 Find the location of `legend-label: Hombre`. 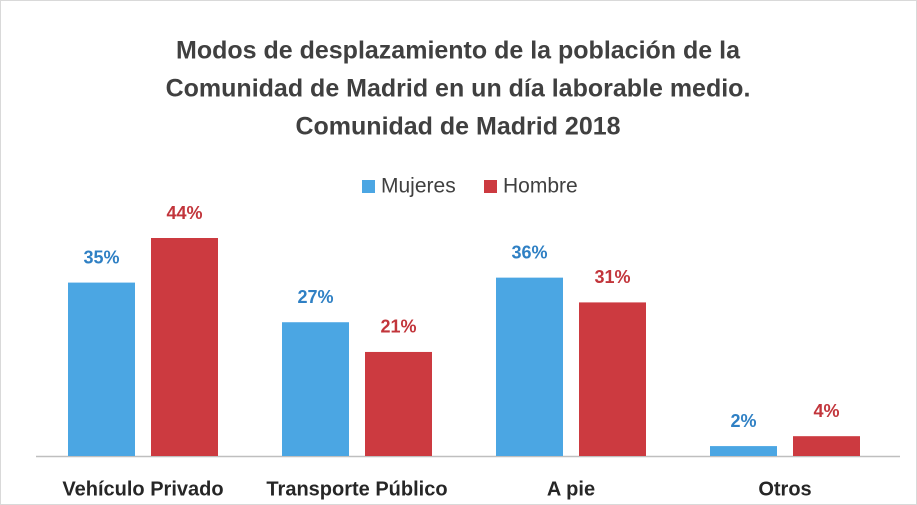

legend-label: Hombre is located at coordinates (540, 186).